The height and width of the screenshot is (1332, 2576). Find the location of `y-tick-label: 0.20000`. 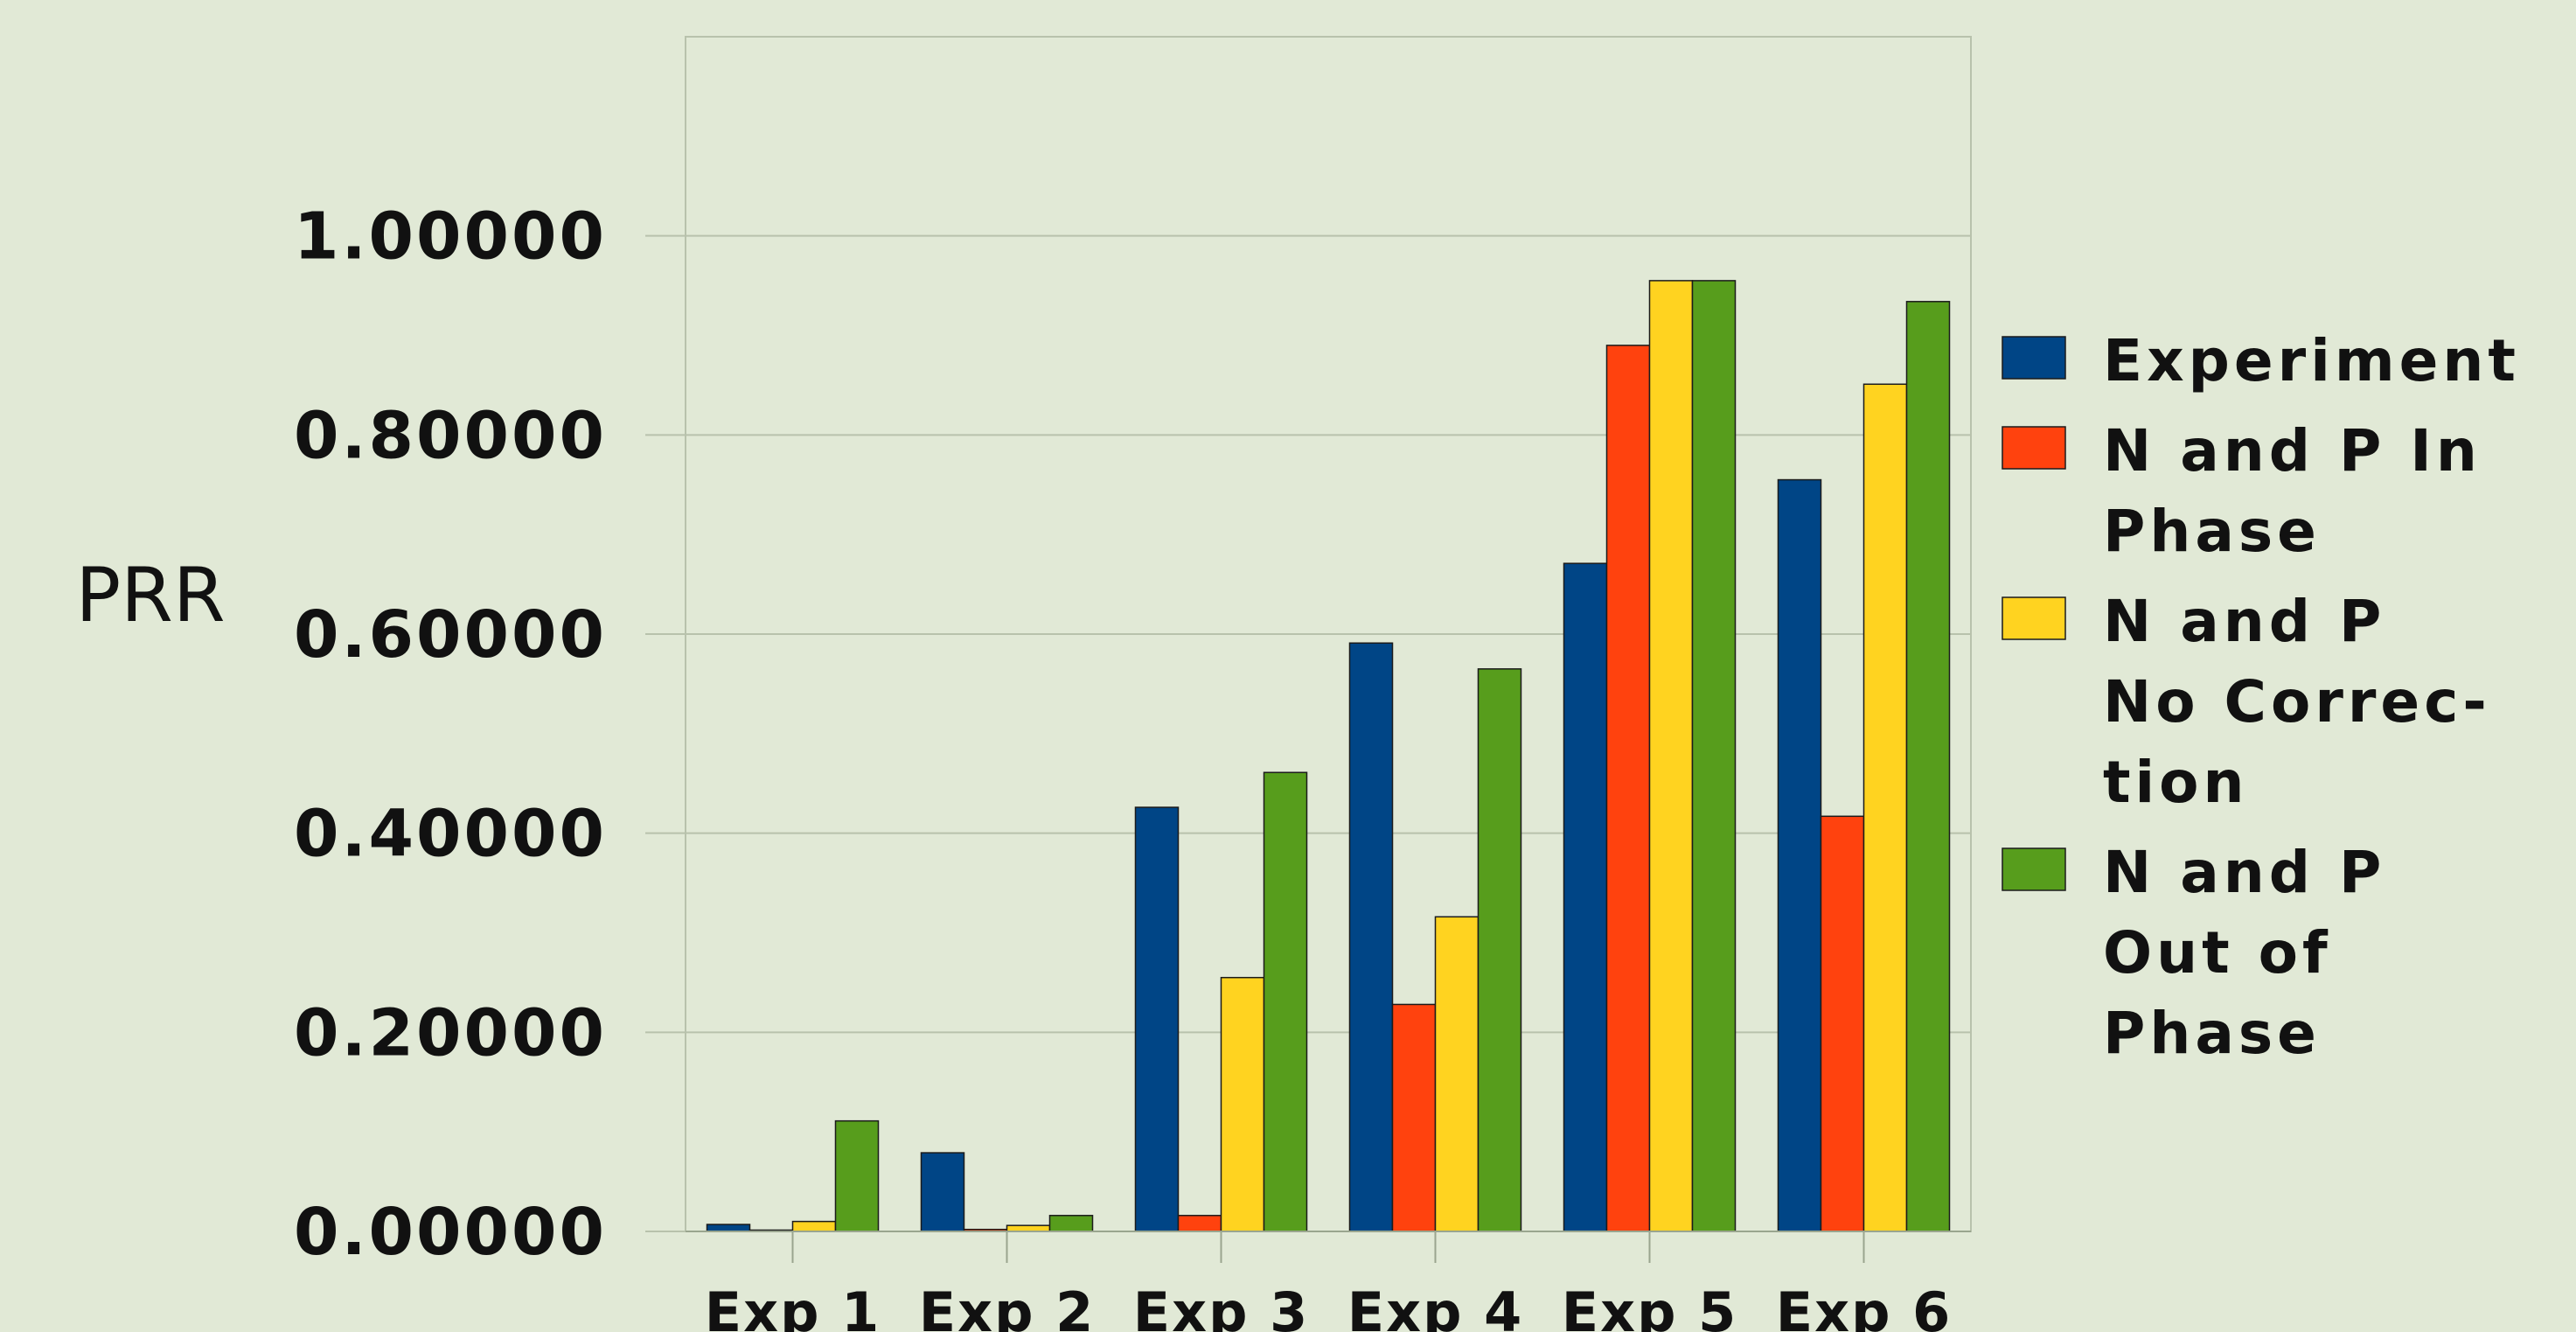

y-tick-label: 0.20000 is located at coordinates (451, 1032).